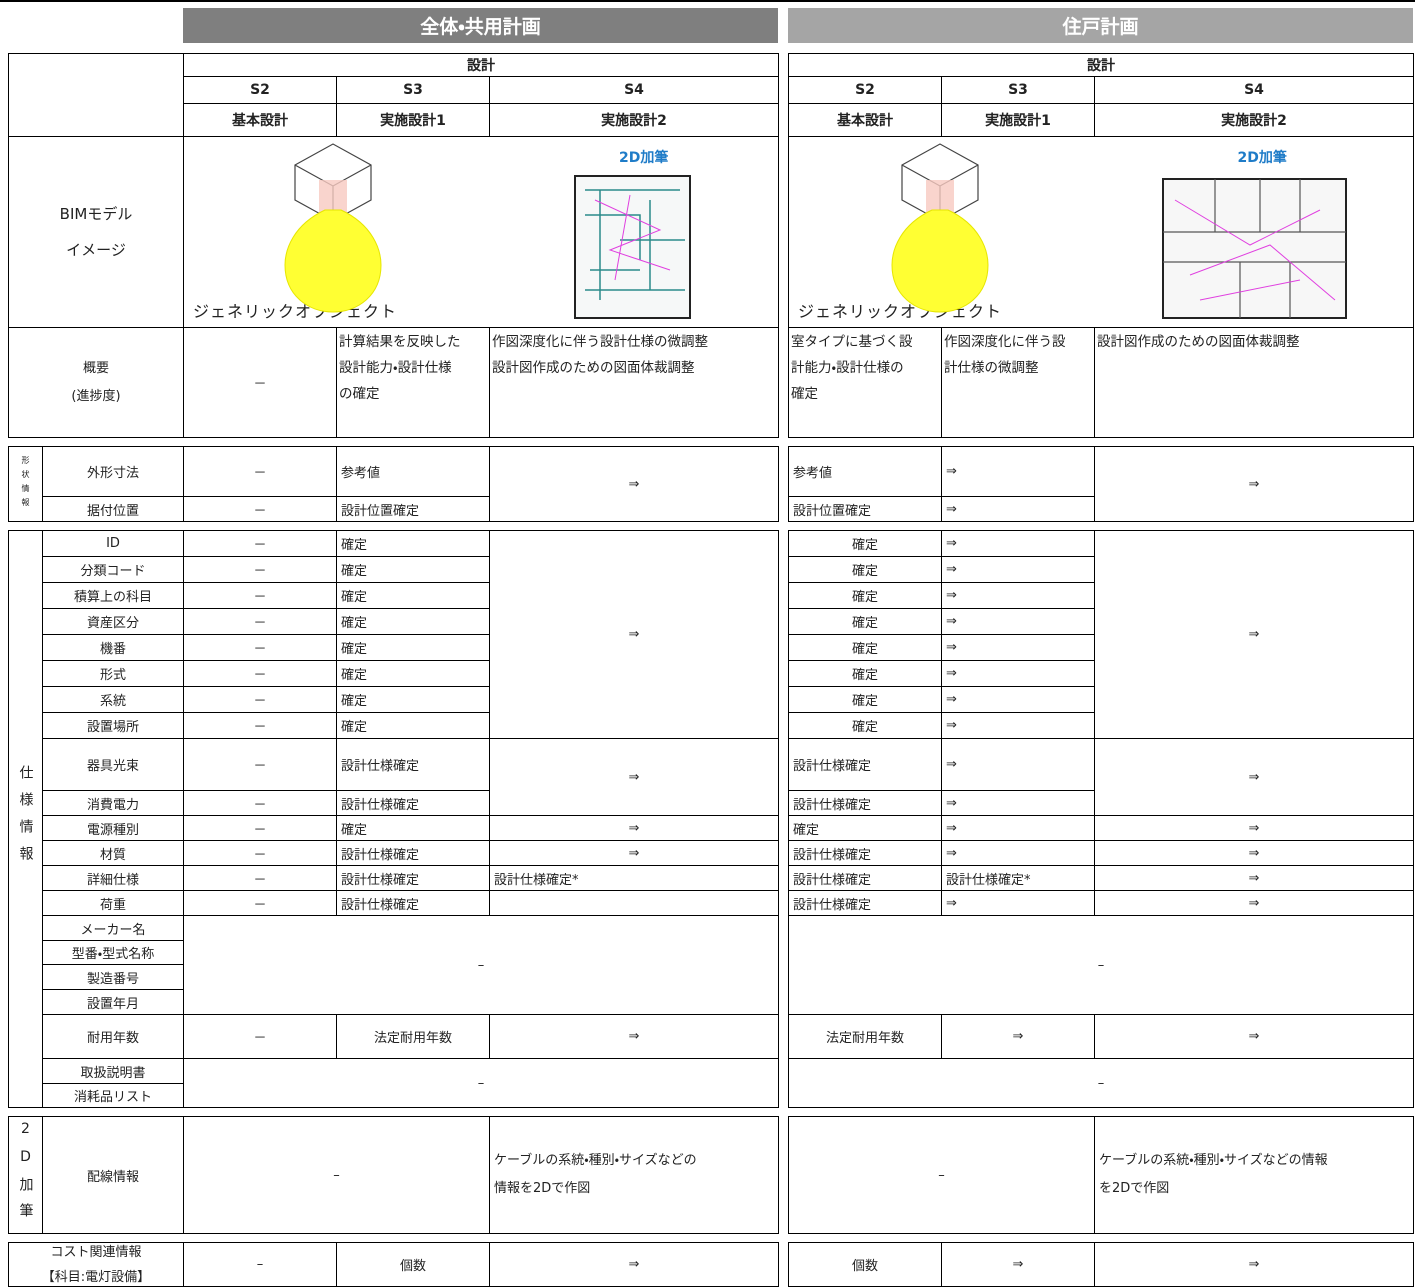 The height and width of the screenshot is (1287, 1415). What do you see at coordinates (481, 66) in the screenshot?
I see `cell-text: 設計` at bounding box center [481, 66].